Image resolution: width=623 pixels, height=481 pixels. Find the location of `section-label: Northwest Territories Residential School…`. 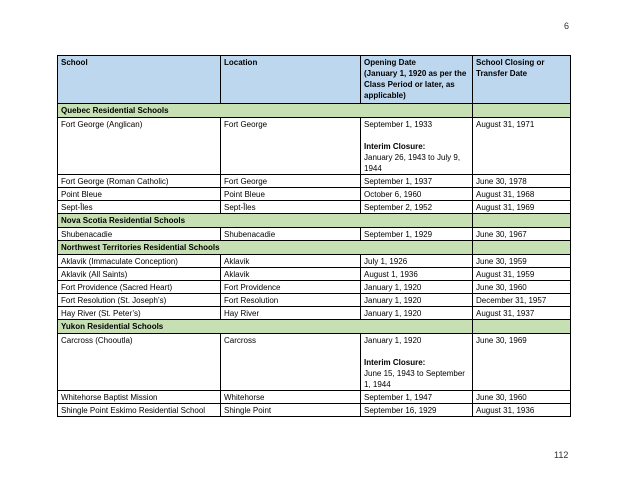

section-label: Northwest Territories Residential School… is located at coordinates (265, 247).